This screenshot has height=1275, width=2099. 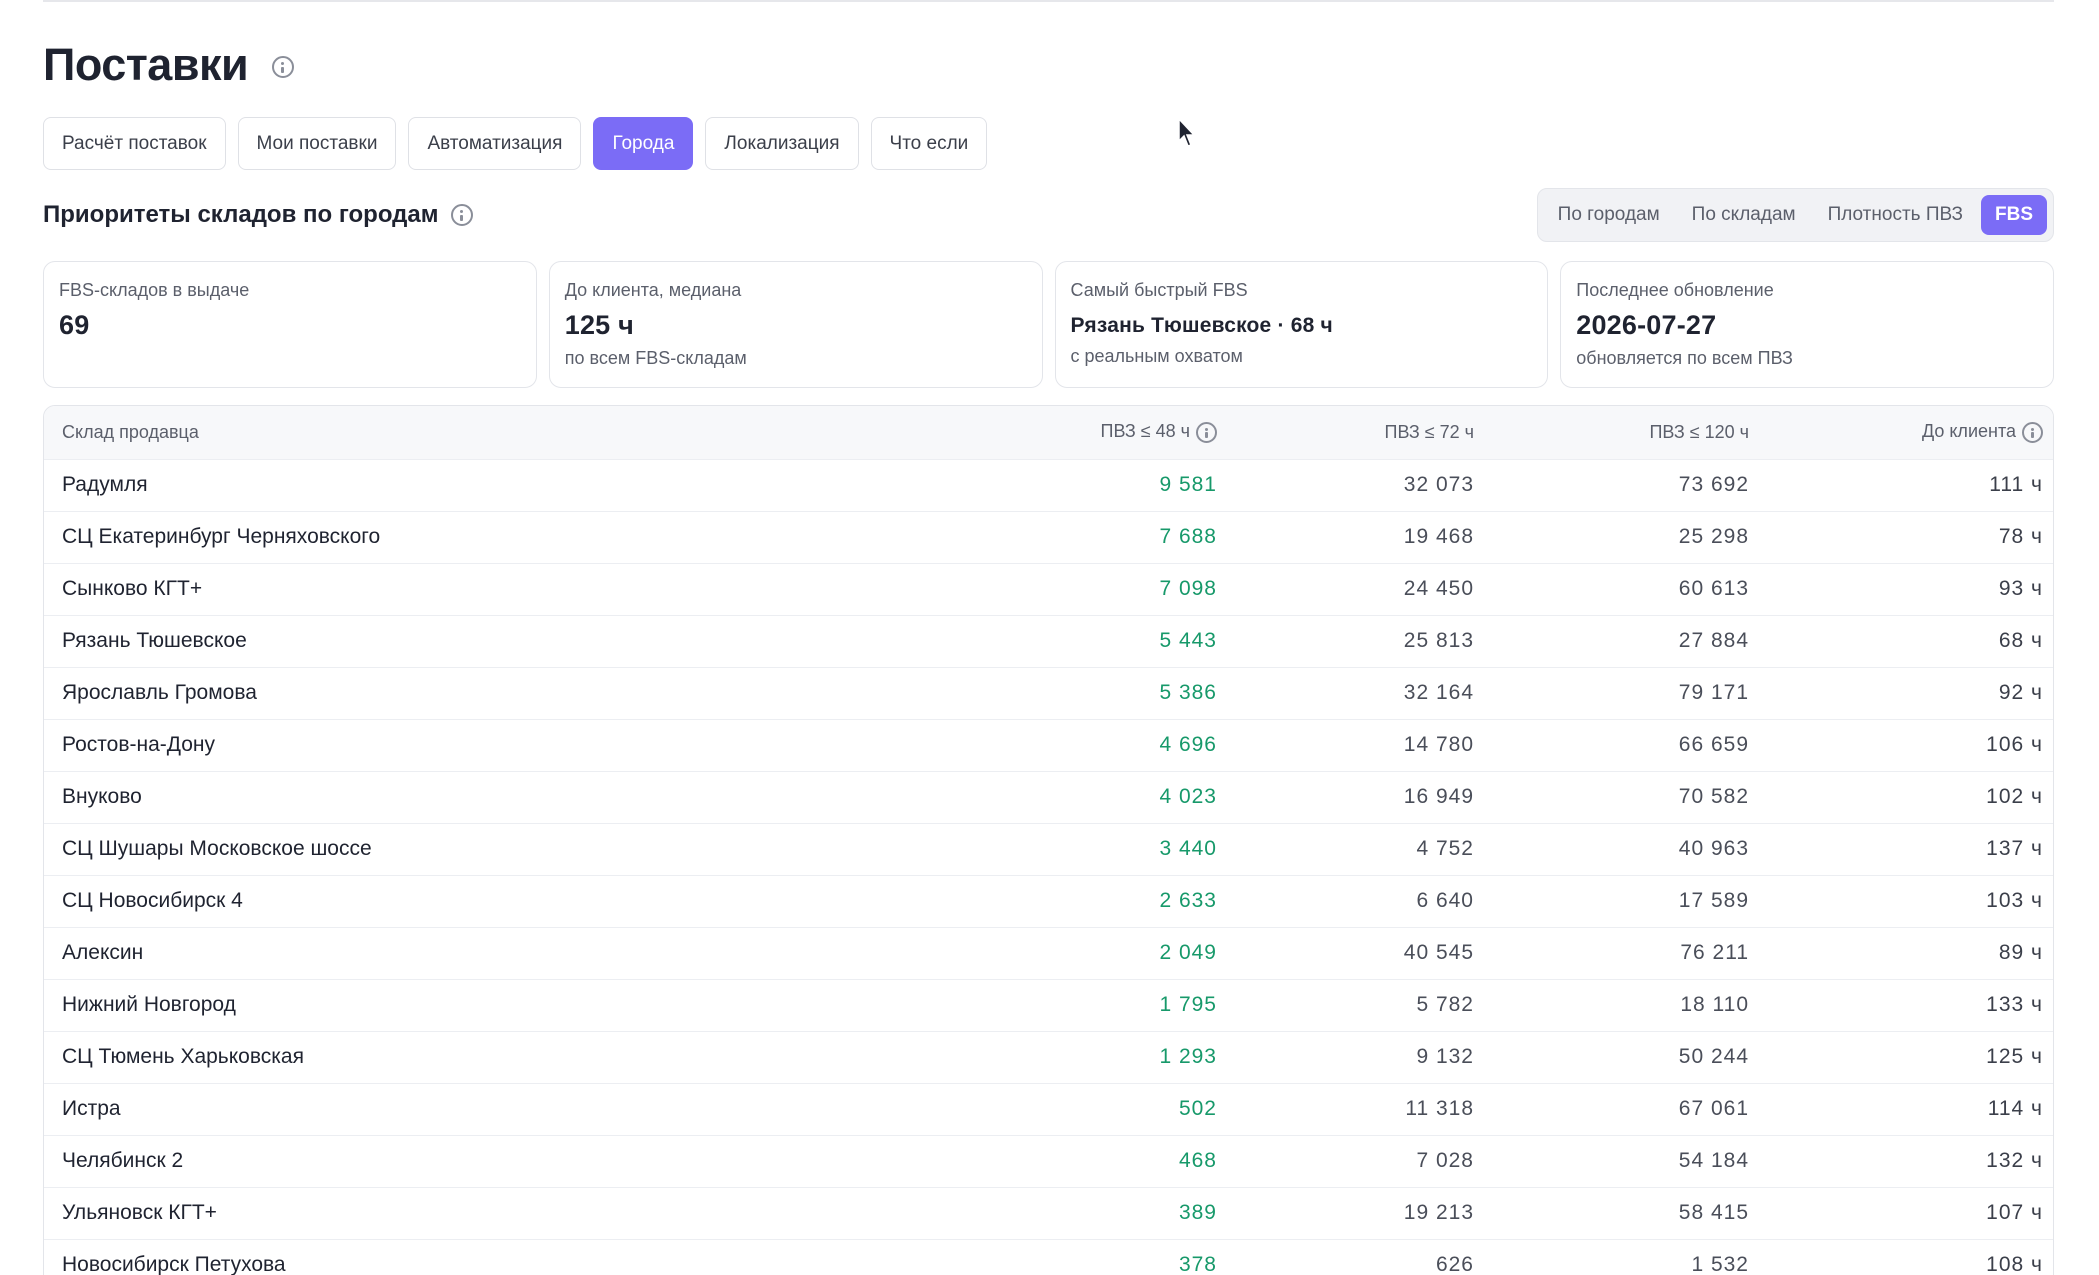 I want to click on cell-pvz-72: 24 450, so click(x=1438, y=588).